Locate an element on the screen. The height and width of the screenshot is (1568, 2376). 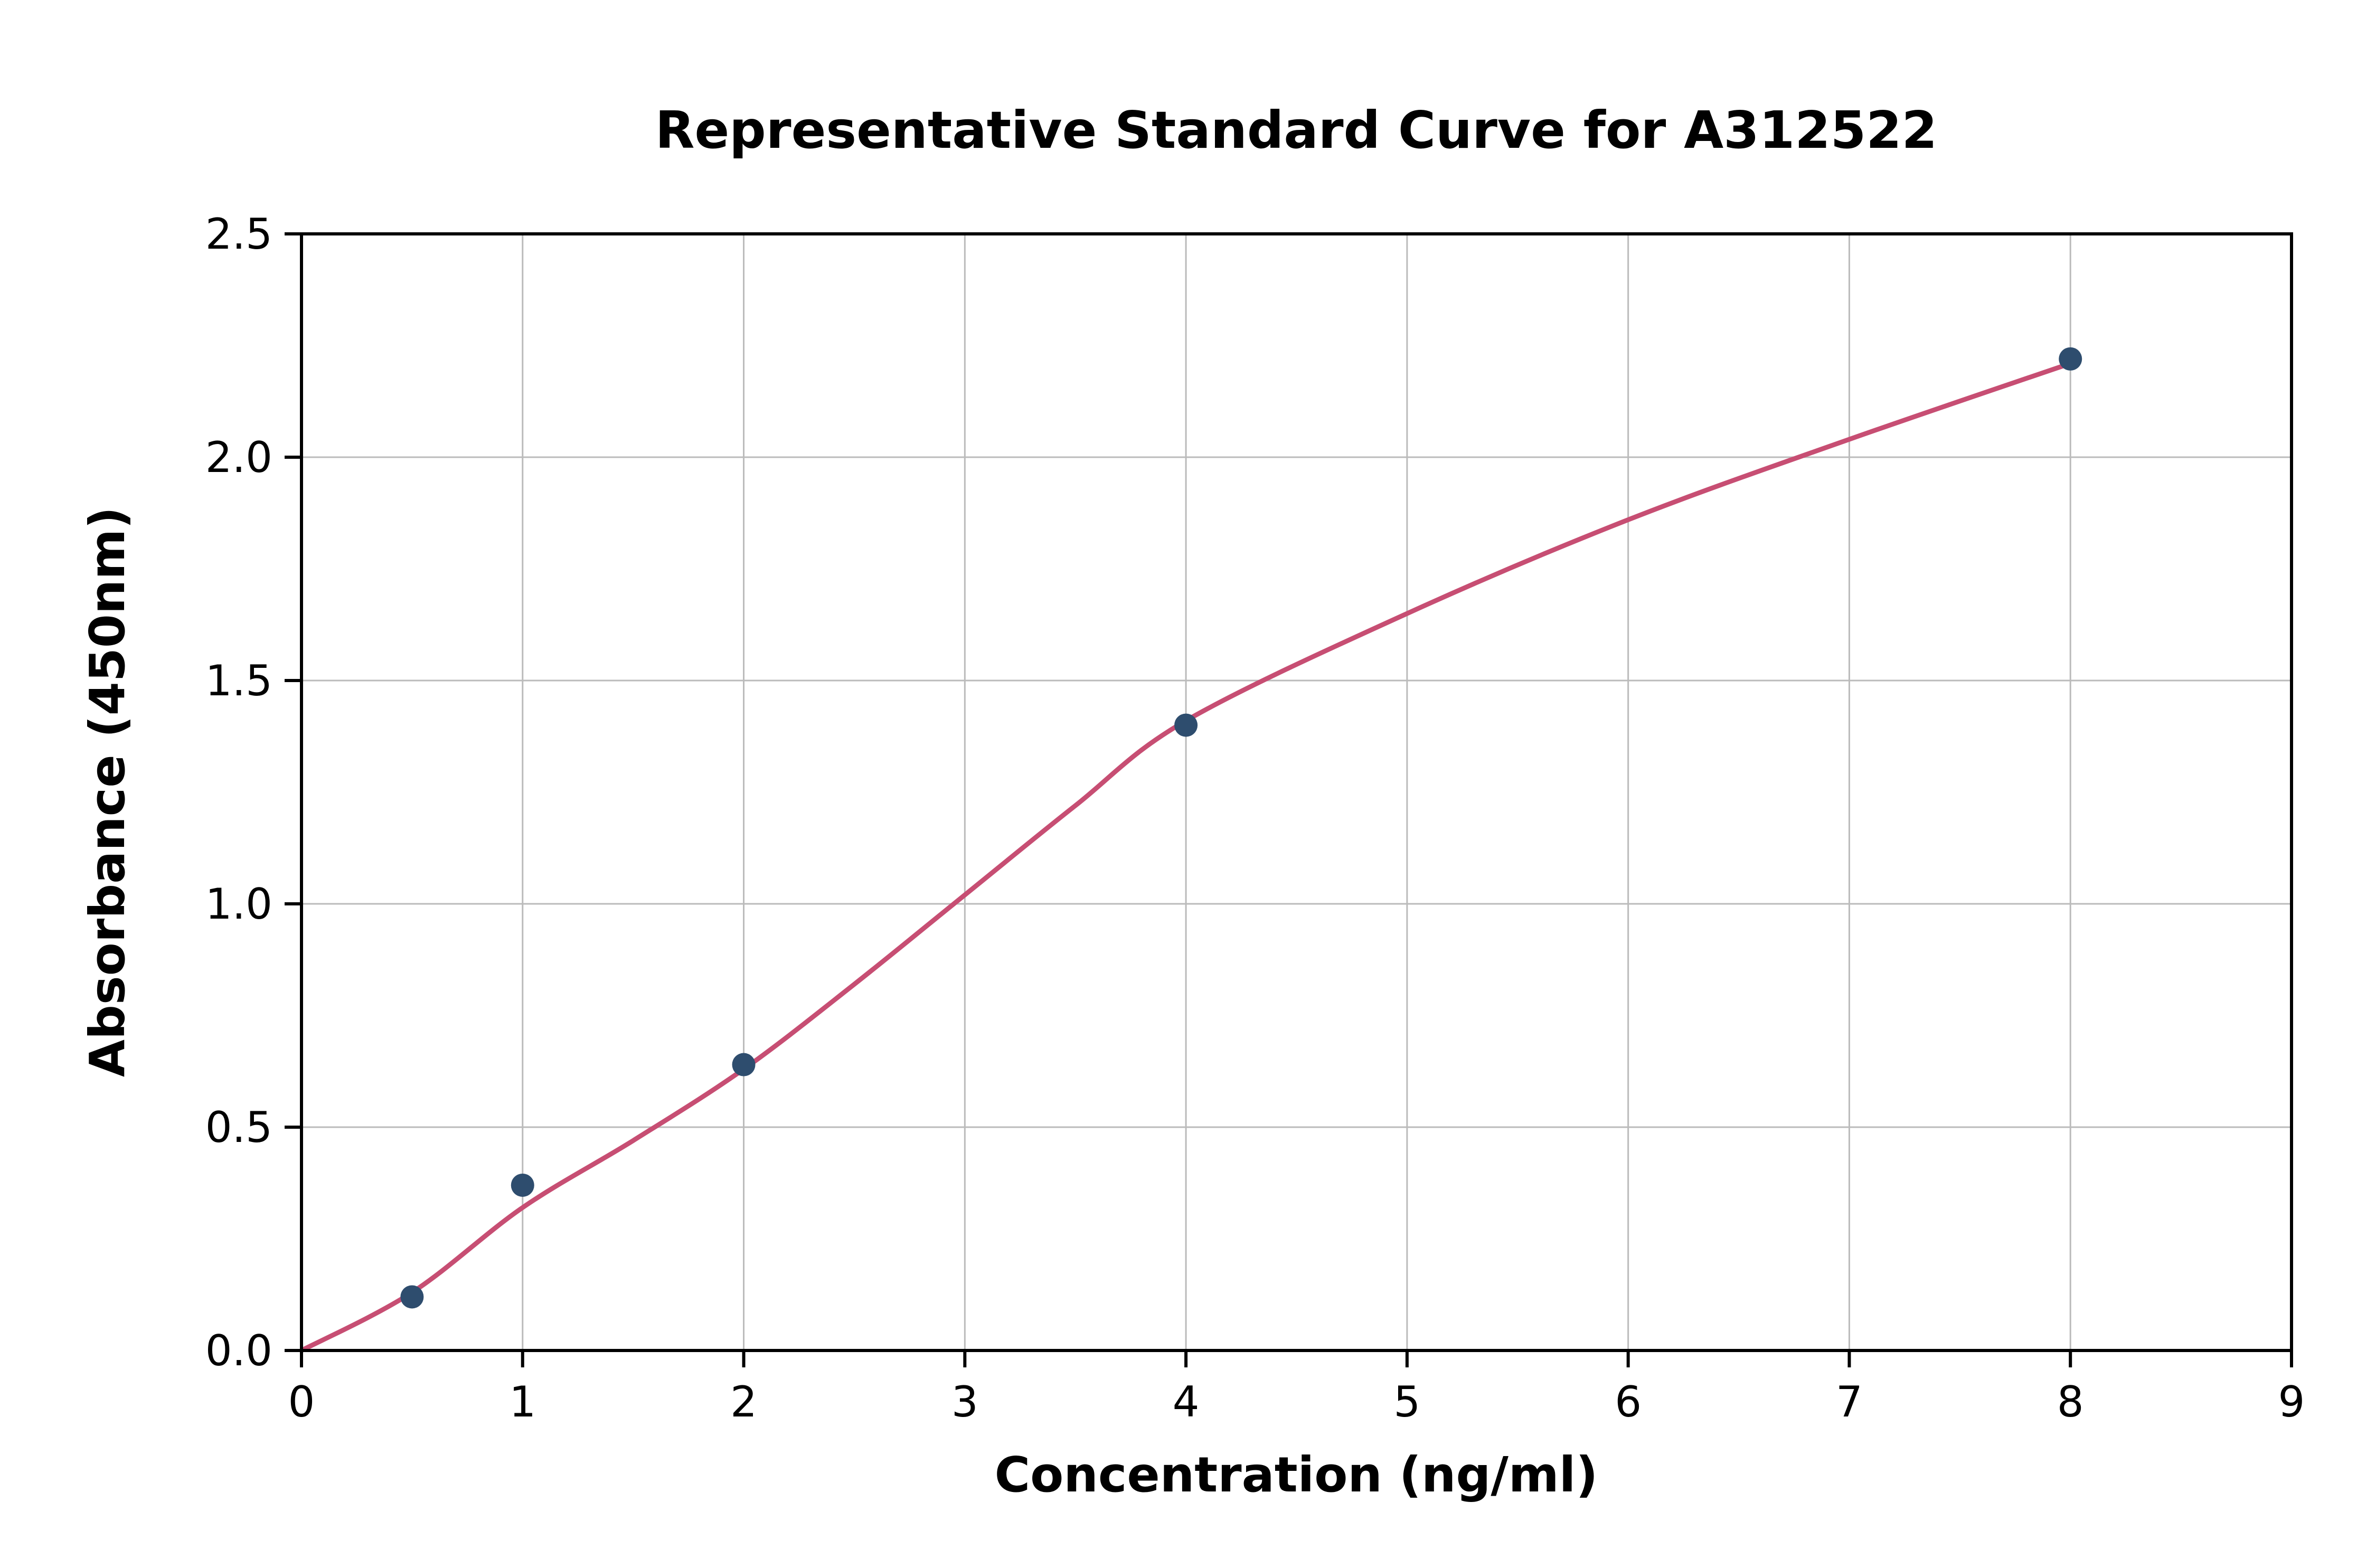
y-tick-label: 1.0 is located at coordinates (239, 904).